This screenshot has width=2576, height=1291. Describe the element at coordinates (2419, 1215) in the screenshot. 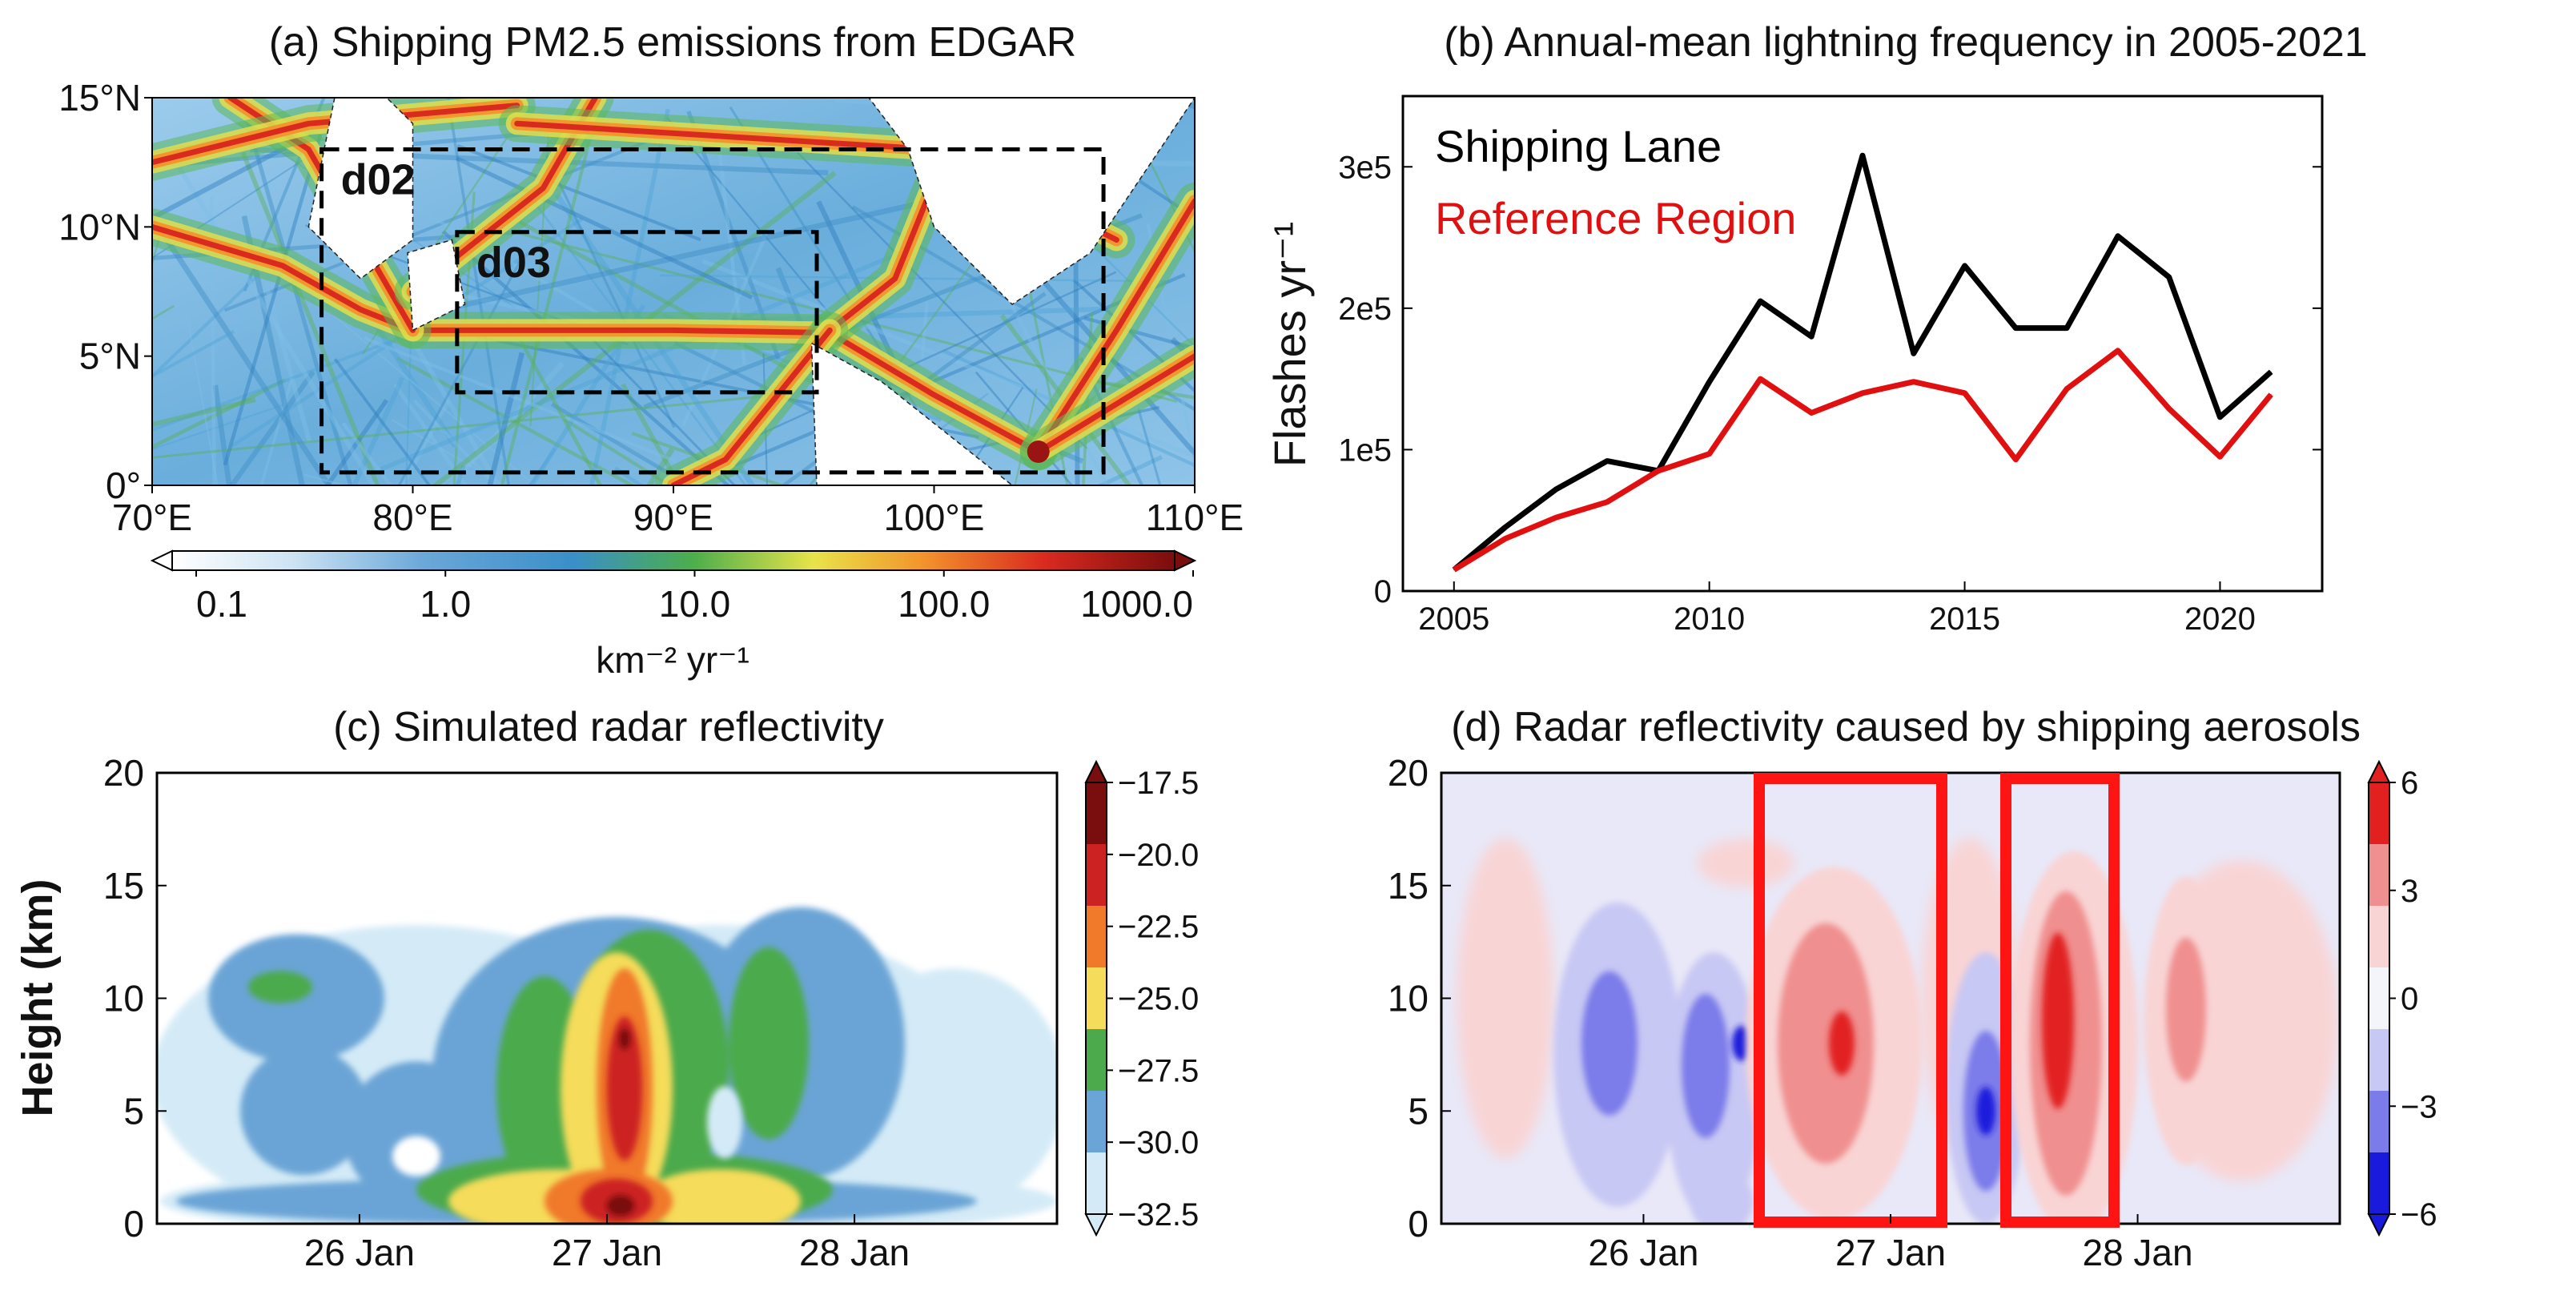

I see `colorbar-tick-label: −6` at that location.